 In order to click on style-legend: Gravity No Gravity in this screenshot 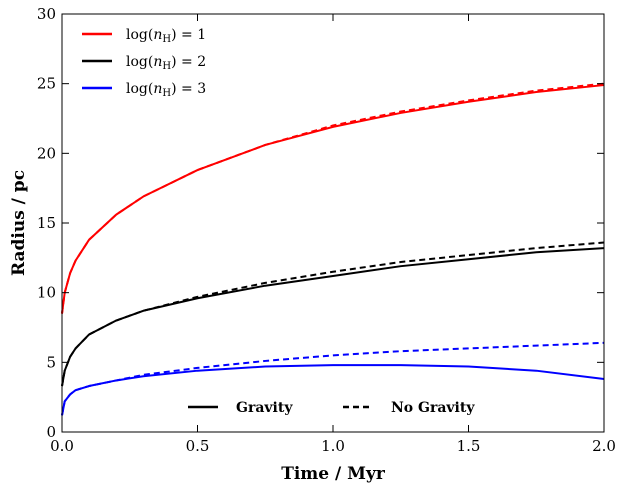, I will do `click(331, 408)`.